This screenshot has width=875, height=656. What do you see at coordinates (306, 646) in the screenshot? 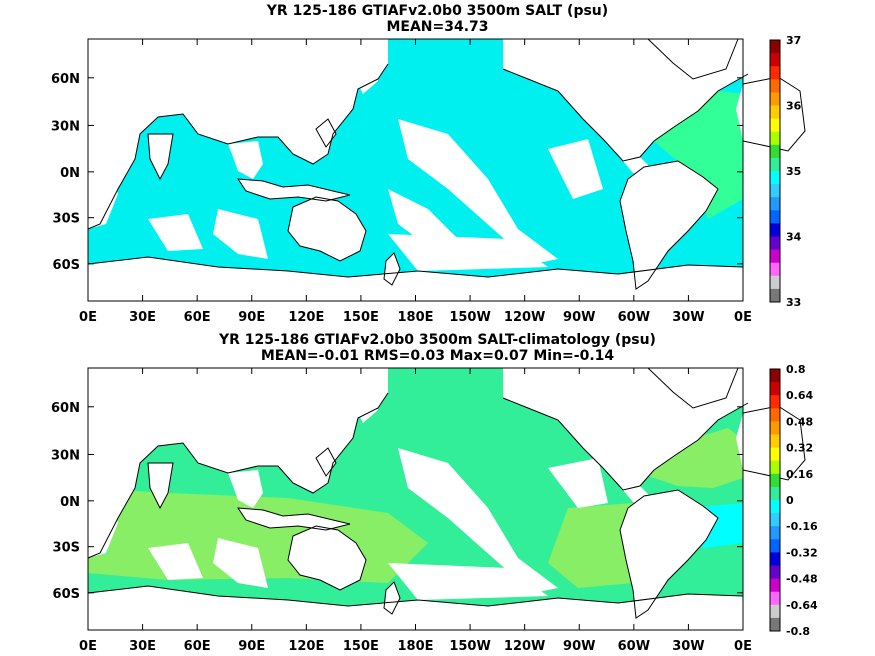
I see `map2-lon-label: 120E` at bounding box center [306, 646].